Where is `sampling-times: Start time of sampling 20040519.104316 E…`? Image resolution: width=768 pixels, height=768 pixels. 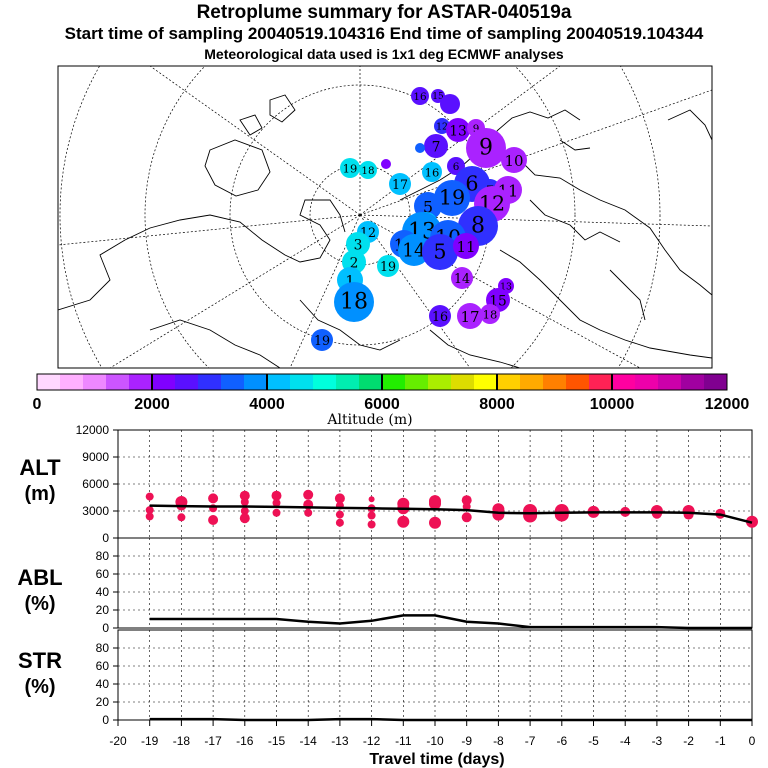
sampling-times: Start time of sampling 20040519.104316 E… is located at coordinates (384, 33).